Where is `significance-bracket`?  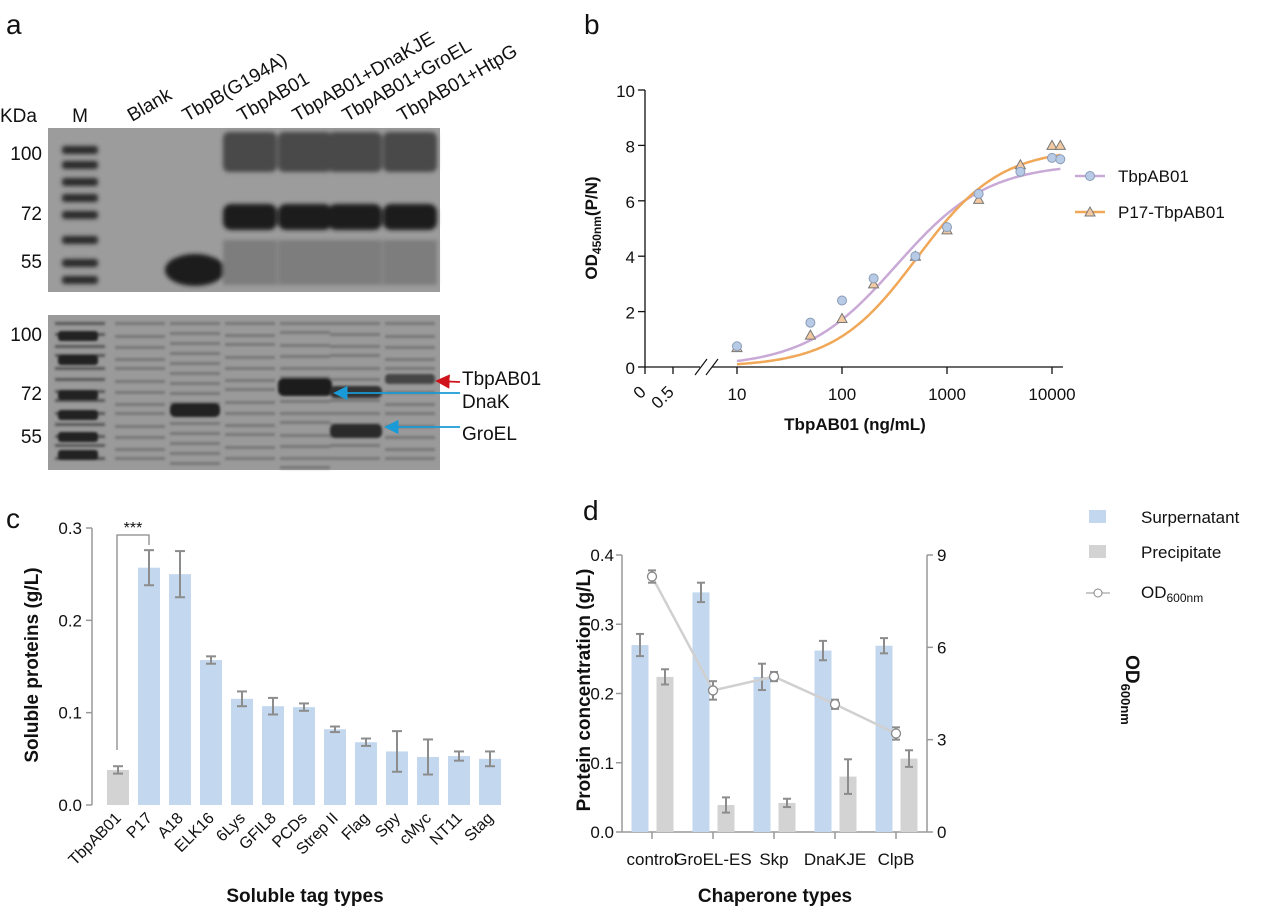
significance-bracket is located at coordinates (133, 642).